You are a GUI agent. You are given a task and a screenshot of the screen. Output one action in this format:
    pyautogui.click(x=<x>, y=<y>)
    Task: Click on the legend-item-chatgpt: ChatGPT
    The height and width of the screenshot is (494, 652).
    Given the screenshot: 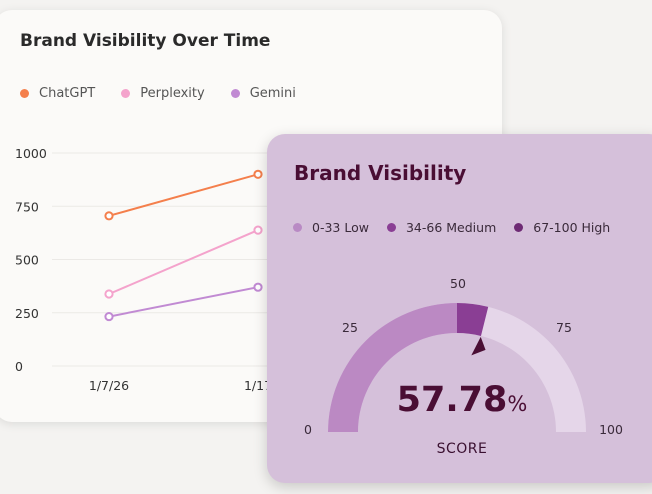 What is the action you would take?
    pyautogui.click(x=57, y=93)
    